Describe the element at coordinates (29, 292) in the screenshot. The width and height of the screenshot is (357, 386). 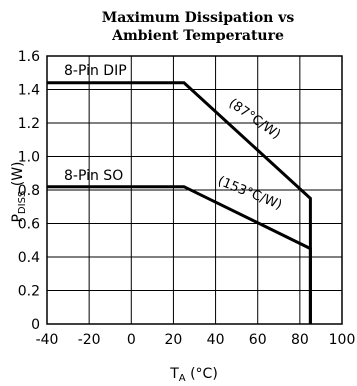
I see `y-tick-label: 0.2` at that location.